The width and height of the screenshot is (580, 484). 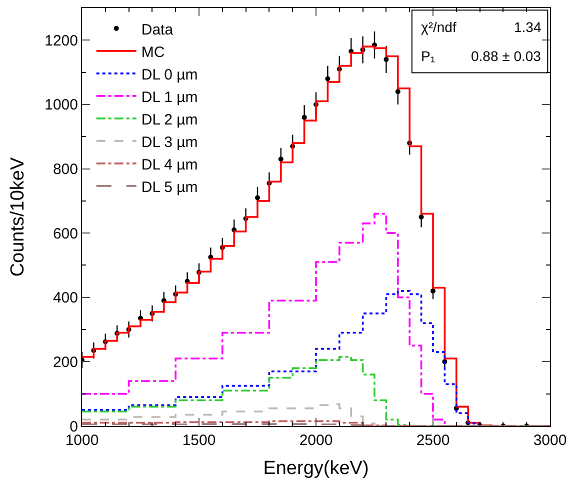 What do you see at coordinates (65, 233) in the screenshot?
I see `y-tick-label: 600` at bounding box center [65, 233].